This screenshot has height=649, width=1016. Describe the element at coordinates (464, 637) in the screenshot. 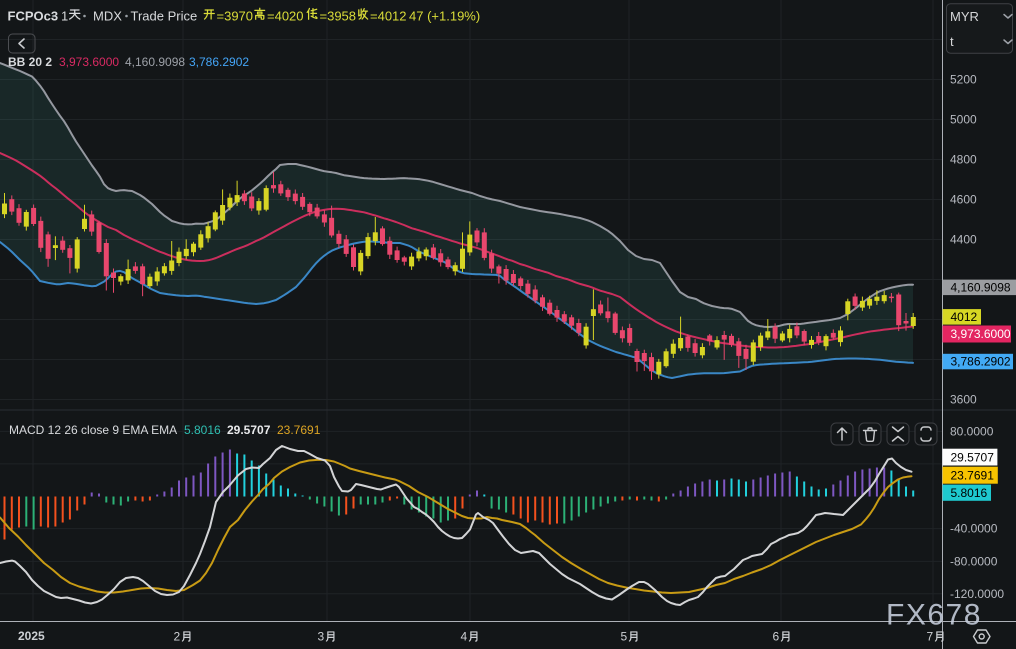

I see `svg-text: 4` at that location.